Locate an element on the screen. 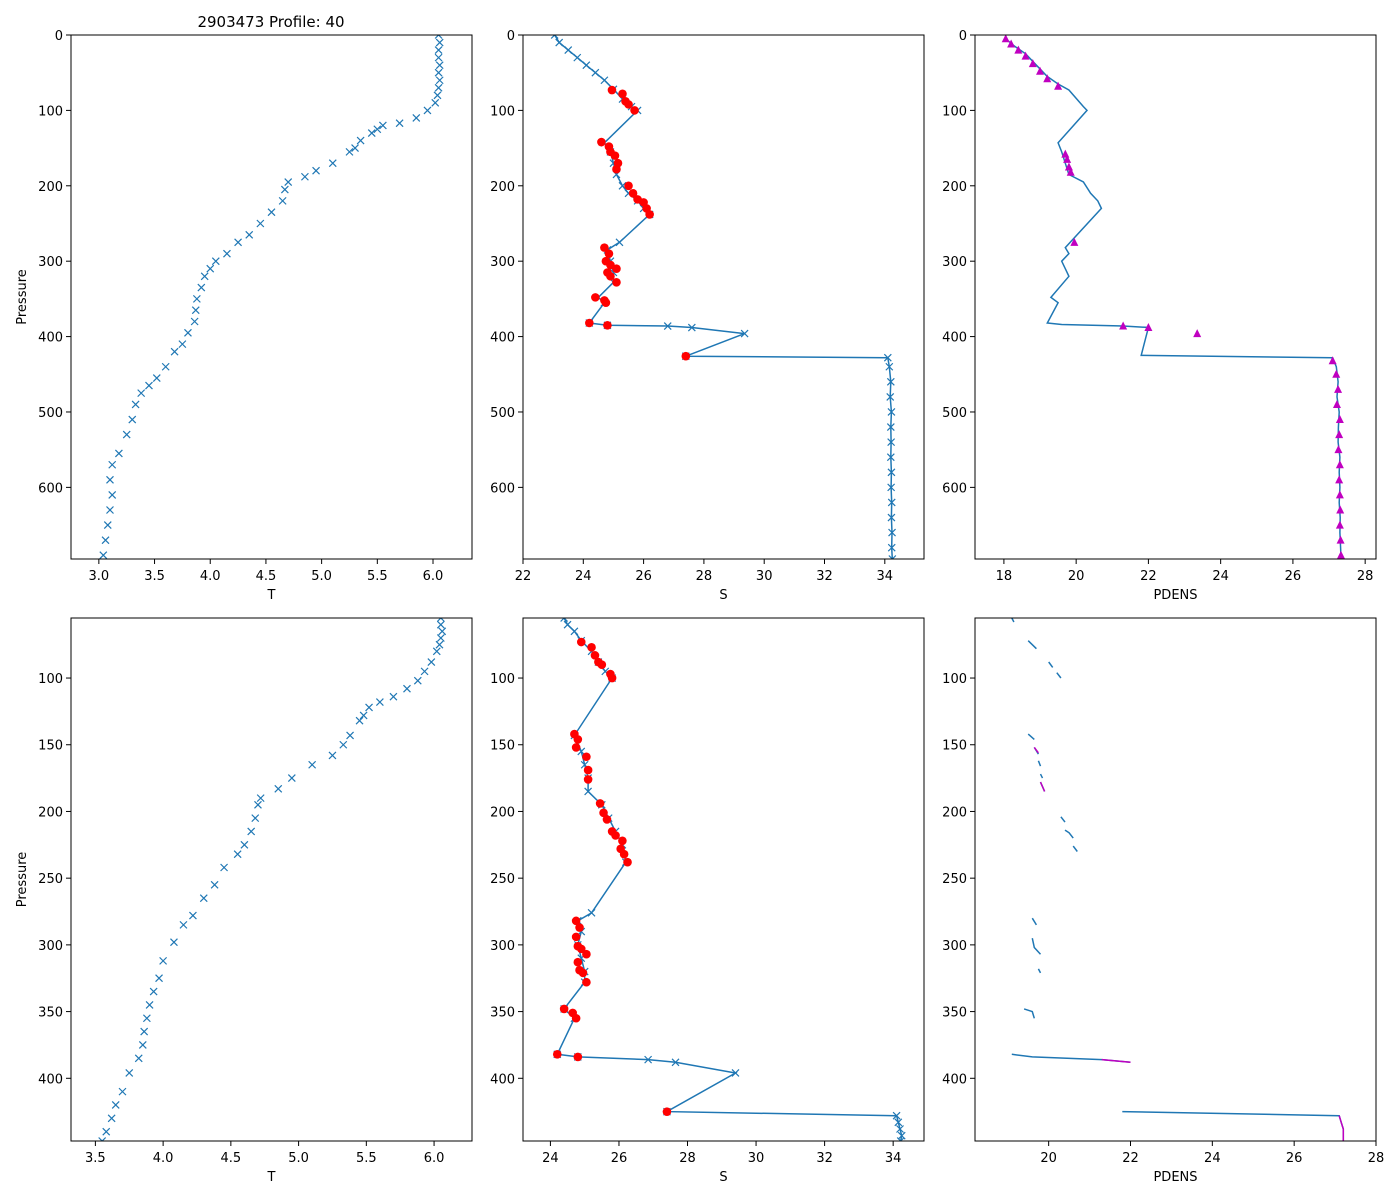  x-tick-label: 32 is located at coordinates (824, 576).